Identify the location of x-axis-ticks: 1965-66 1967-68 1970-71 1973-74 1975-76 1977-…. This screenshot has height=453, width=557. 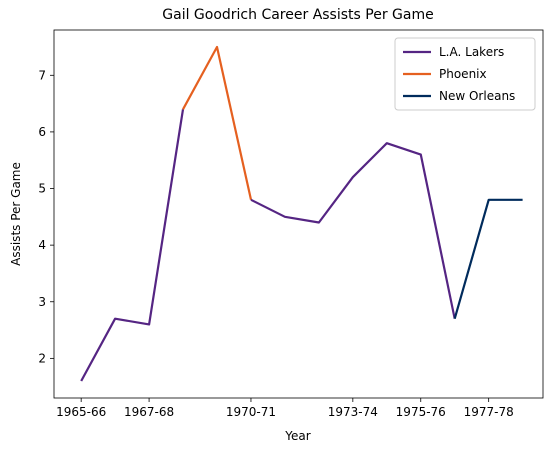
(285, 408).